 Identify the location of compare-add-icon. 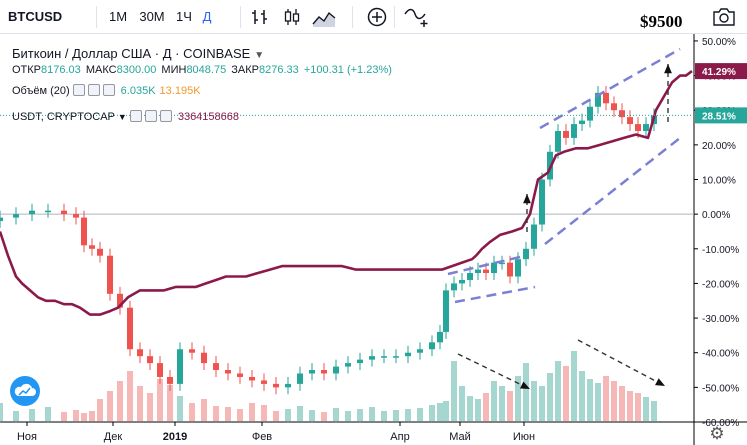
(377, 17).